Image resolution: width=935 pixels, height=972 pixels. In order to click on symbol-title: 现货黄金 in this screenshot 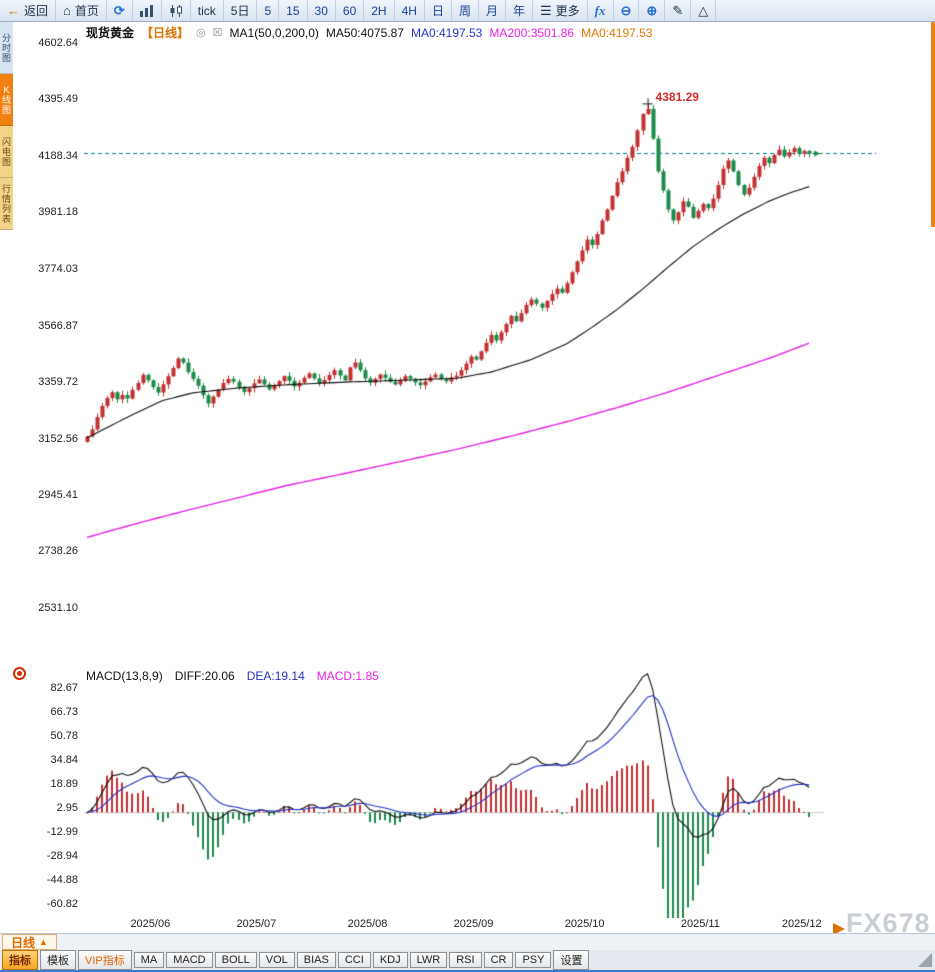, I will do `click(110, 33)`.